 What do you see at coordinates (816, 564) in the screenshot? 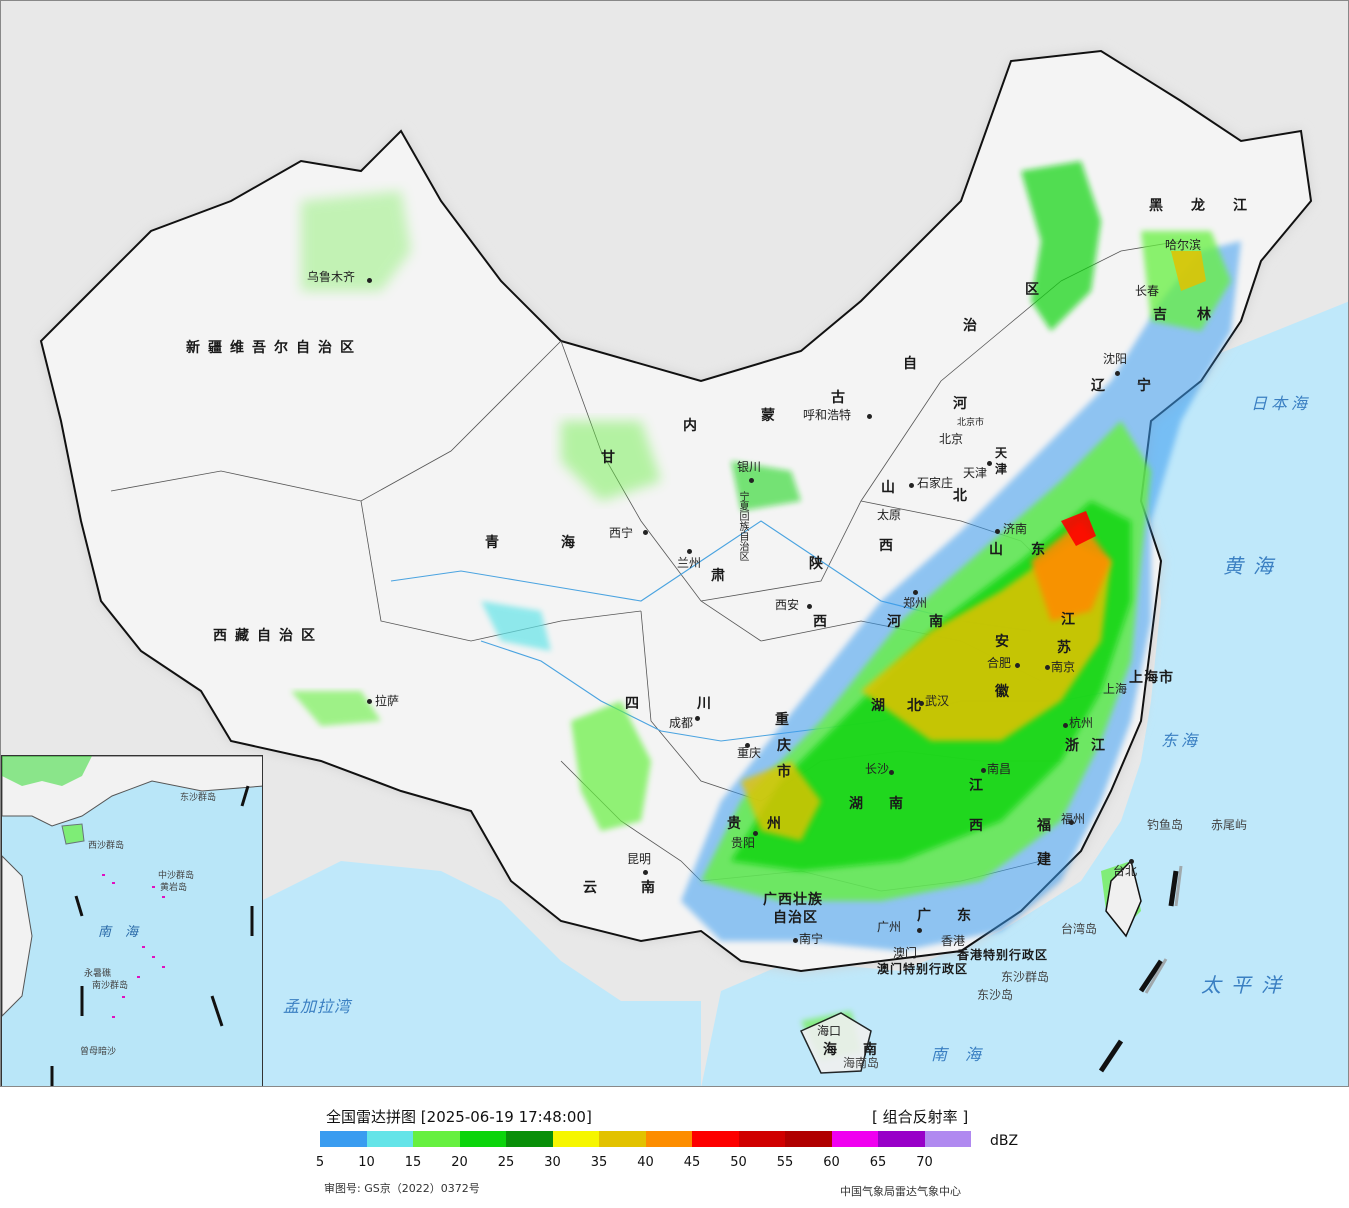
I see `region-shaanxi-1: 陕` at bounding box center [816, 564].